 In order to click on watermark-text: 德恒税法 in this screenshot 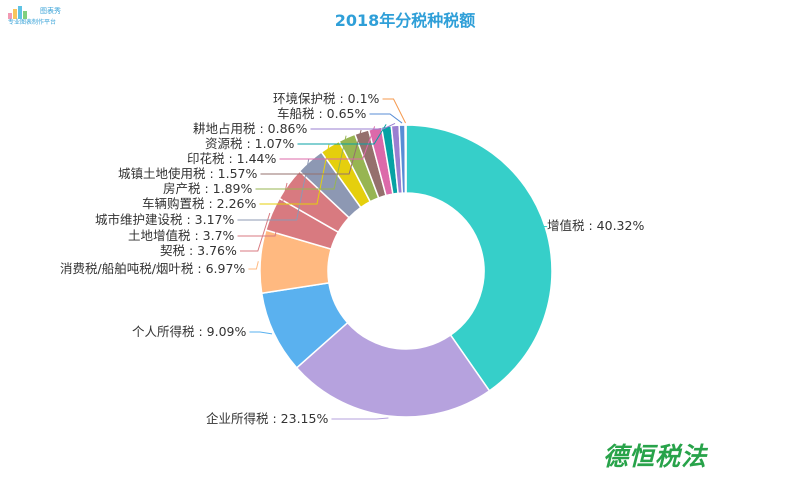, I will do `click(655, 456)`.